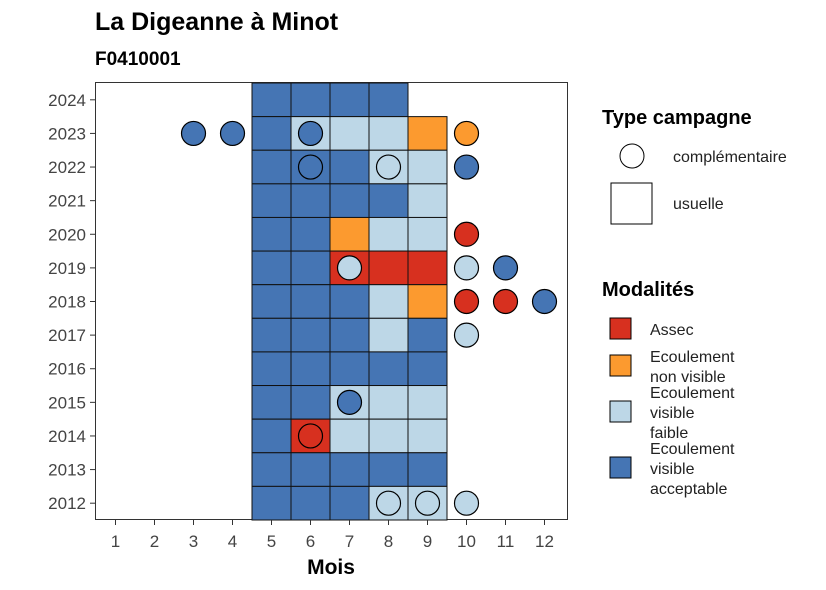  I want to click on legend-campaign-label-complementaire: complémentaire, so click(730, 157).